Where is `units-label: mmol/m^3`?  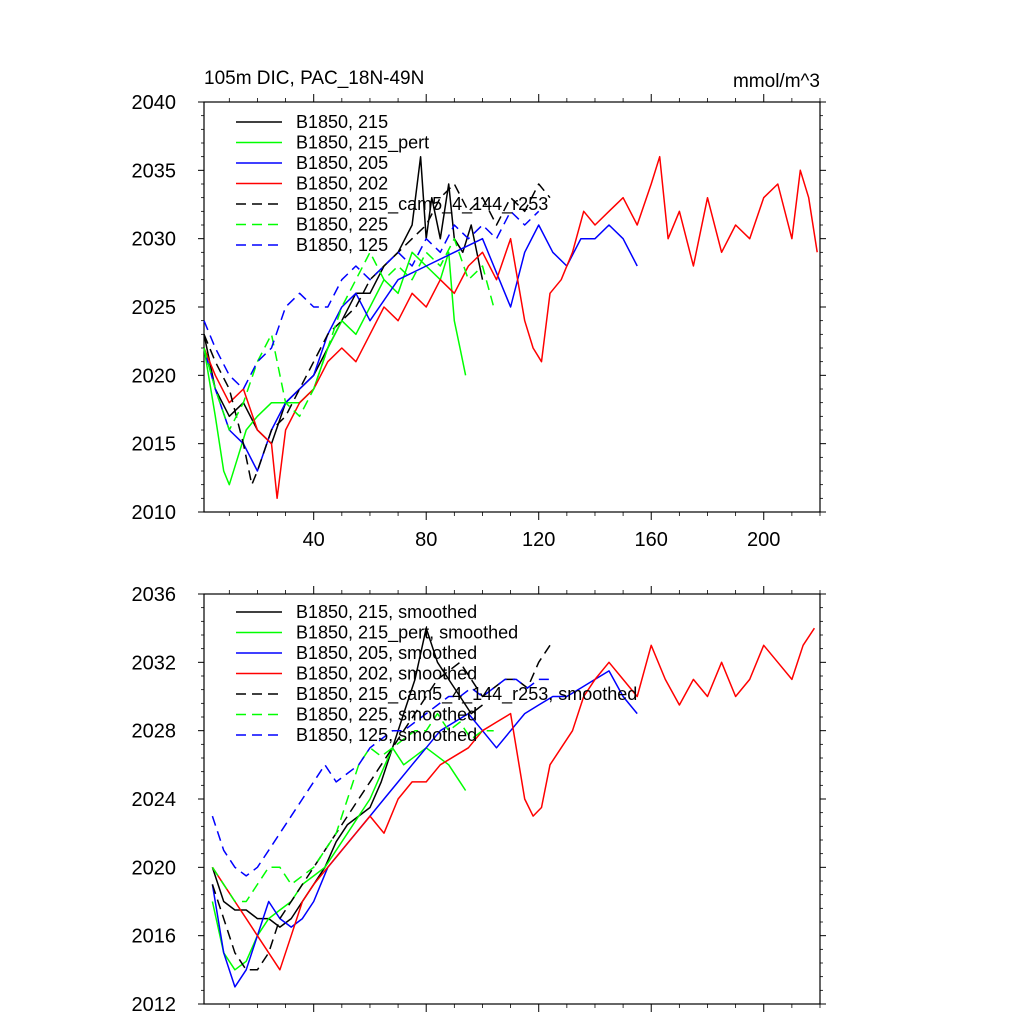
units-label: mmol/m^3 is located at coordinates (776, 81).